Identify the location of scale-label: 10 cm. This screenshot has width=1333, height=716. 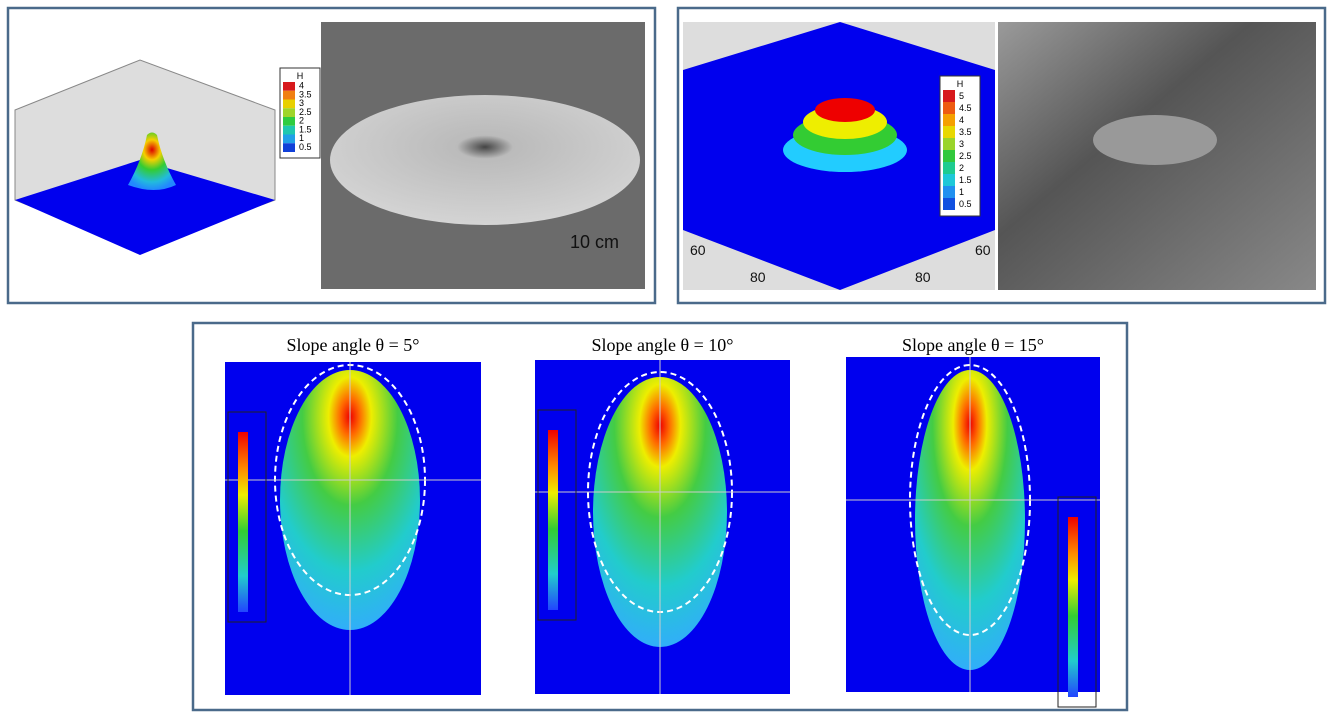
(594, 242).